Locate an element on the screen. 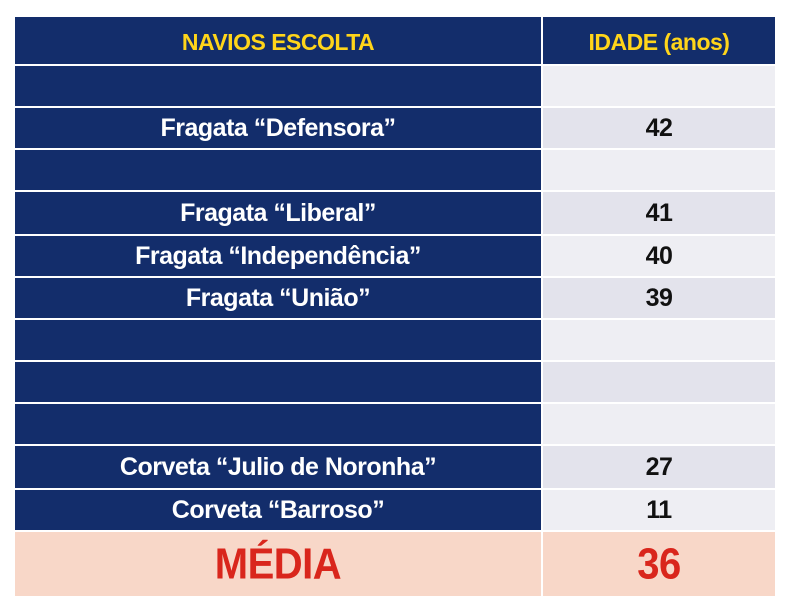  ship-name-cell: Corveta “Barroso” is located at coordinates (279, 511).